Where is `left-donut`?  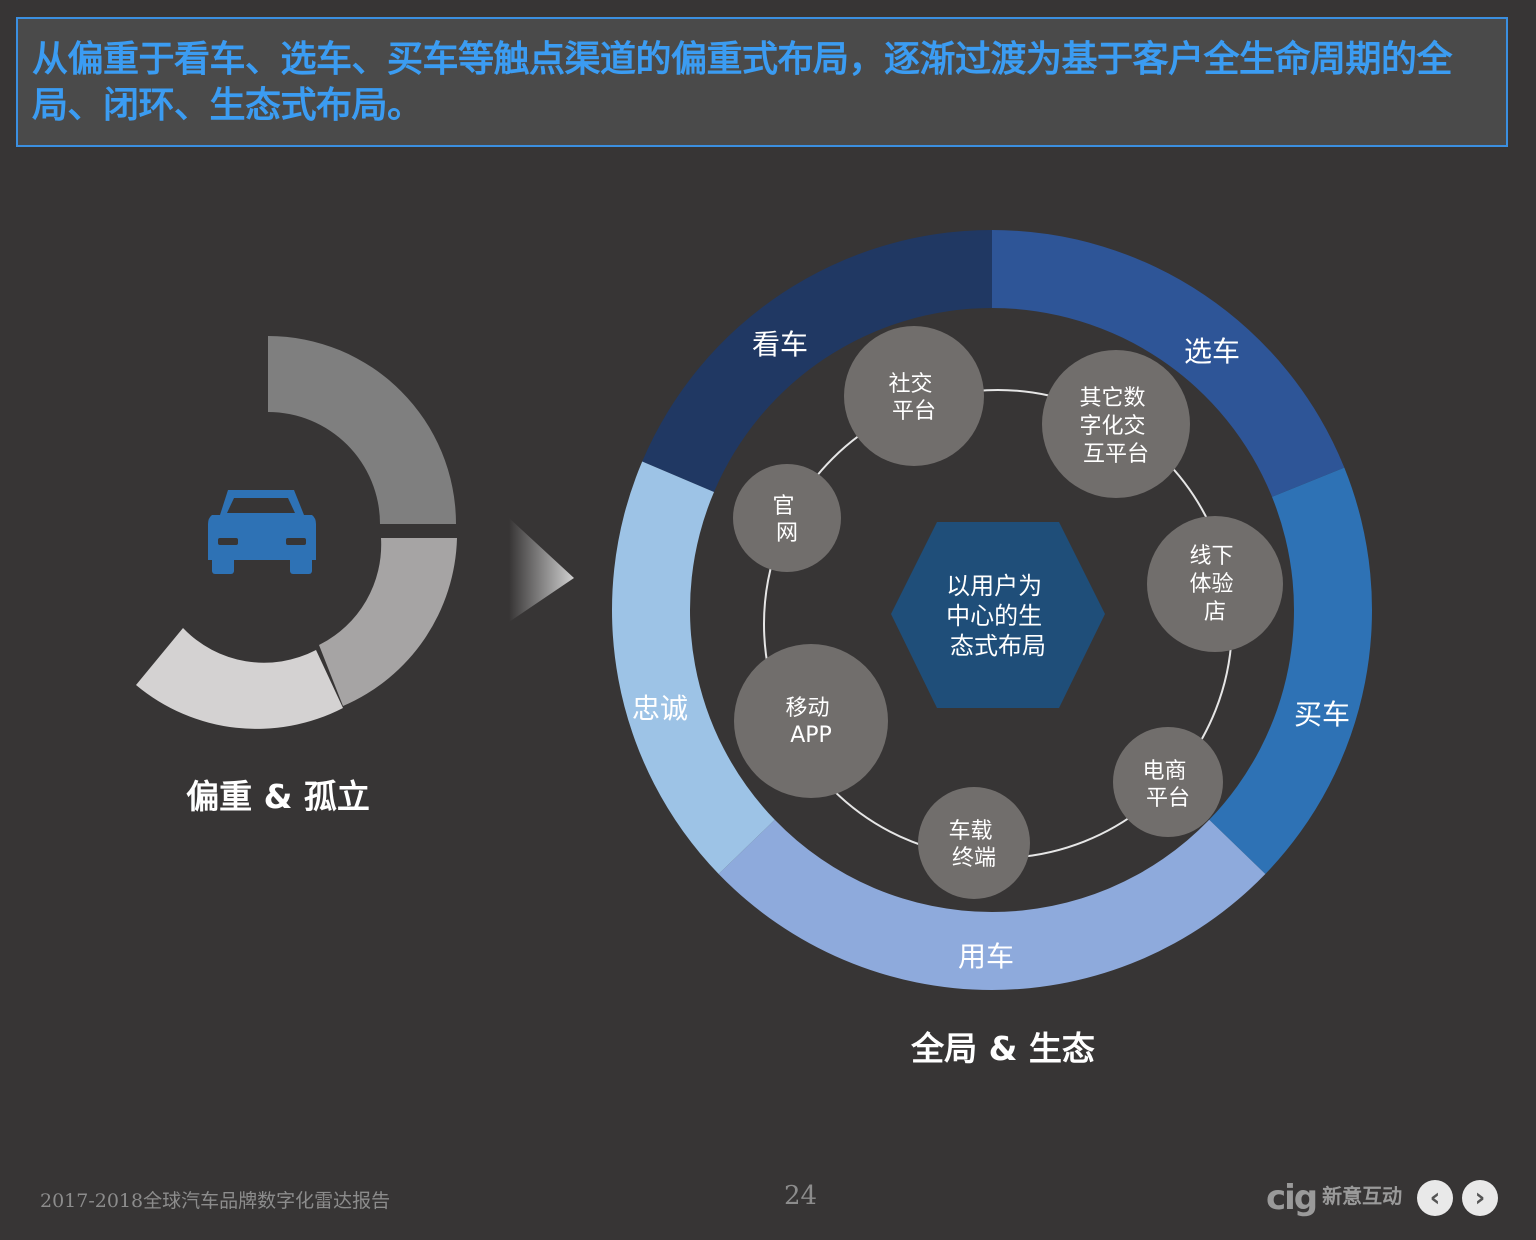 left-donut is located at coordinates (296, 532).